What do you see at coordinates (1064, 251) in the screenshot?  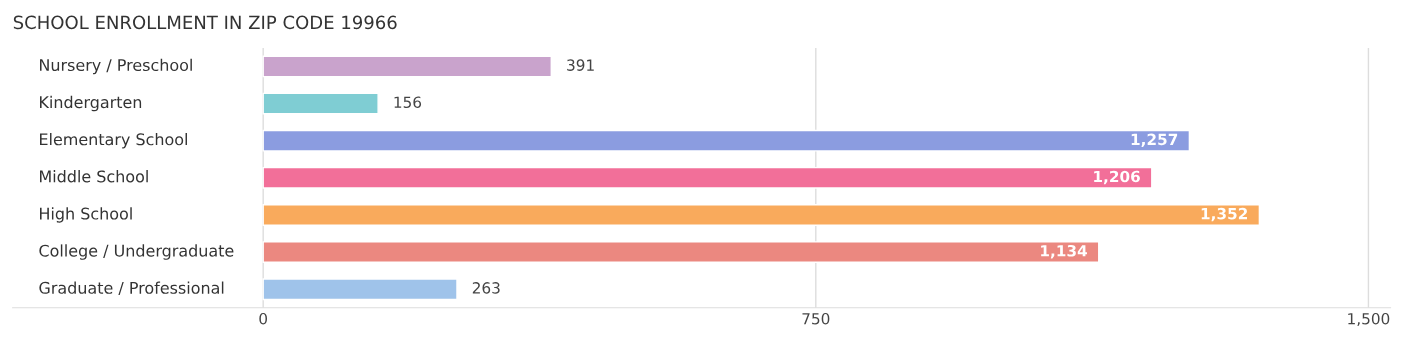 I see `data-label: 1,134` at bounding box center [1064, 251].